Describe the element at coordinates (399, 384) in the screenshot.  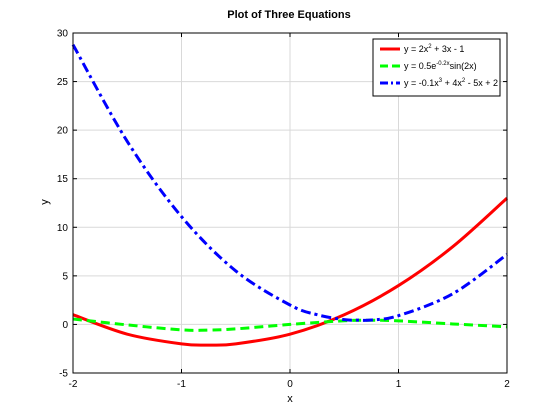
I see `x-tick-label: 1` at that location.